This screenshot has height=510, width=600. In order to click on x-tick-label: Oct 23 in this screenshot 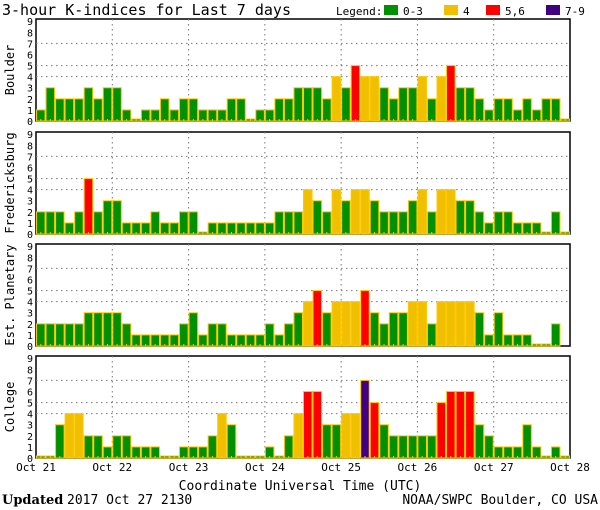, I will do `click(189, 467)`.